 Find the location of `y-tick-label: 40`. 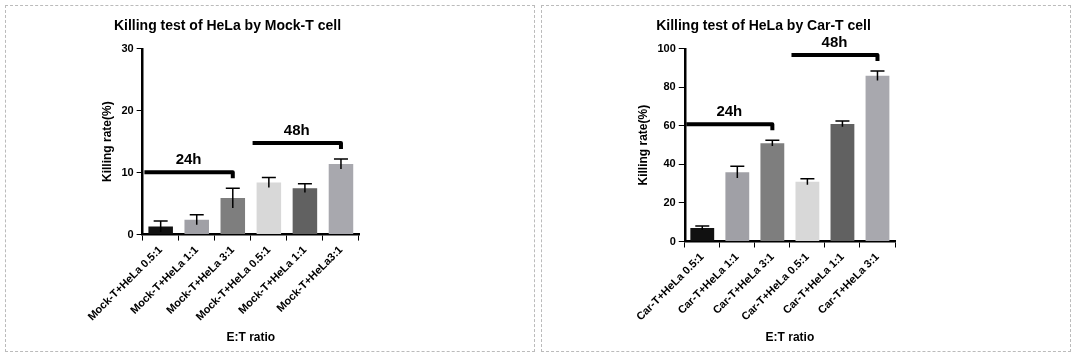

y-tick-label: 40 is located at coordinates (669, 163).